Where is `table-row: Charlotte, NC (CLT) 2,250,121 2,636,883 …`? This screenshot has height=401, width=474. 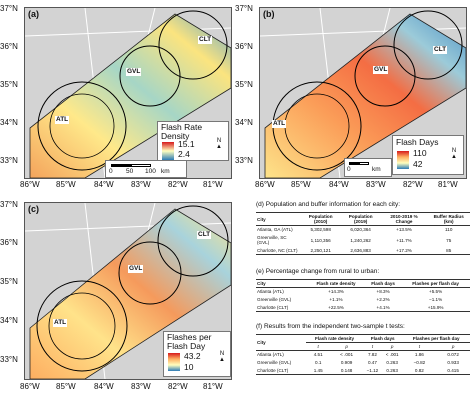
table-row: Charlotte, NC (CLT) 2,250,121 2,636,883 … is located at coordinates (363, 251).